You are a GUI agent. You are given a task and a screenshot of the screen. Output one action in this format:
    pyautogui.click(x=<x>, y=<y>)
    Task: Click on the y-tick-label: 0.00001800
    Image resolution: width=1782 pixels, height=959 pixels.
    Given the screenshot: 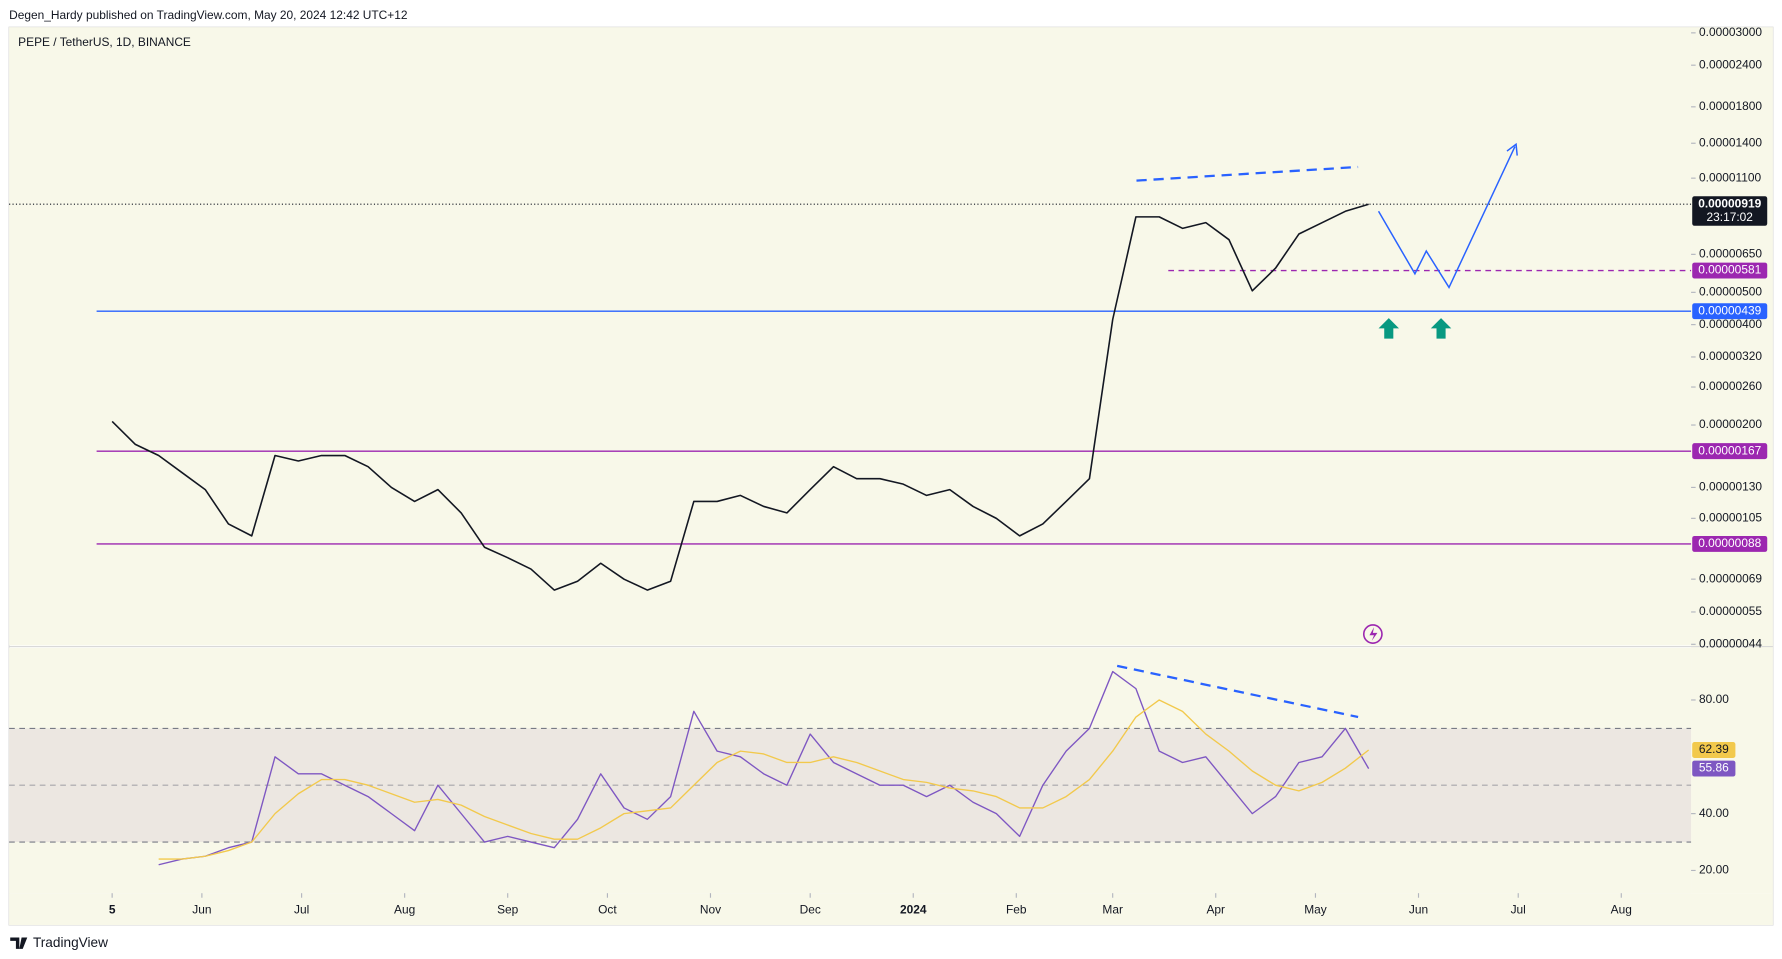 What is the action you would take?
    pyautogui.click(x=1730, y=106)
    